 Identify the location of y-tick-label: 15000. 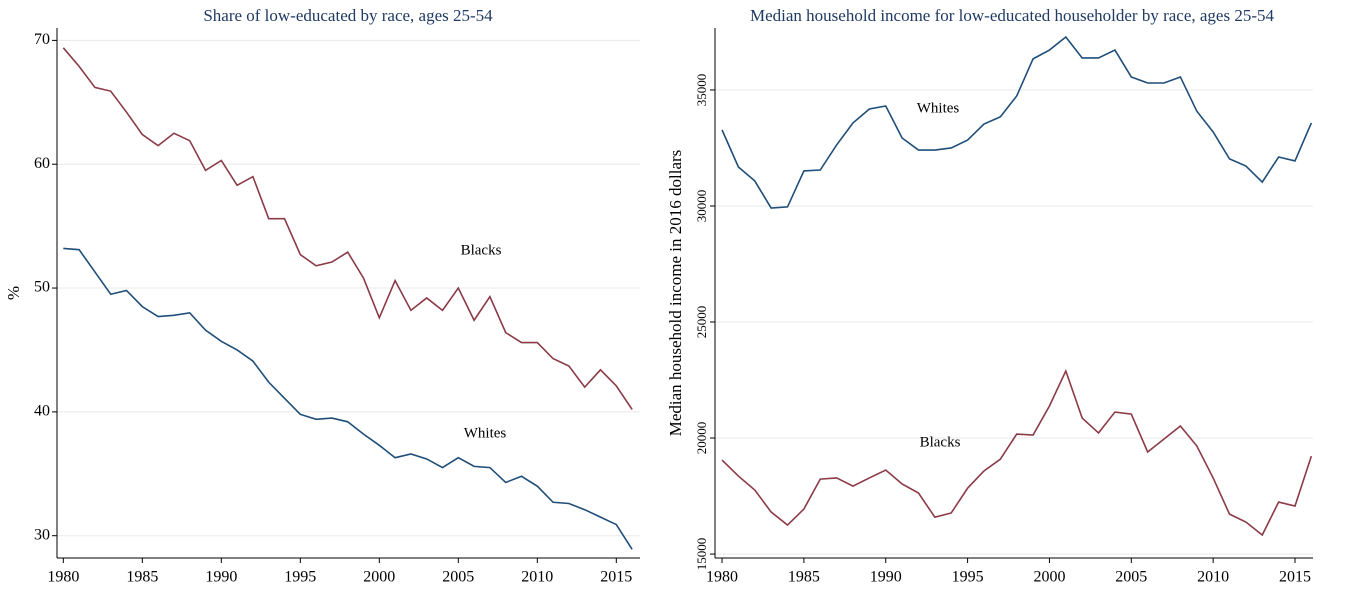
(701, 554).